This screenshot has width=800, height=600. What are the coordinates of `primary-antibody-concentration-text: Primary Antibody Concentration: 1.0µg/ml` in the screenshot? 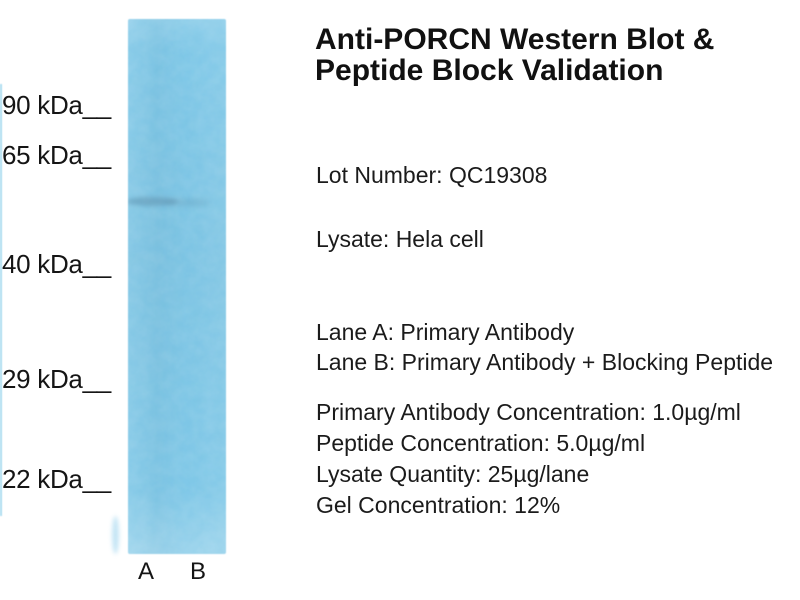 It's located at (528, 412).